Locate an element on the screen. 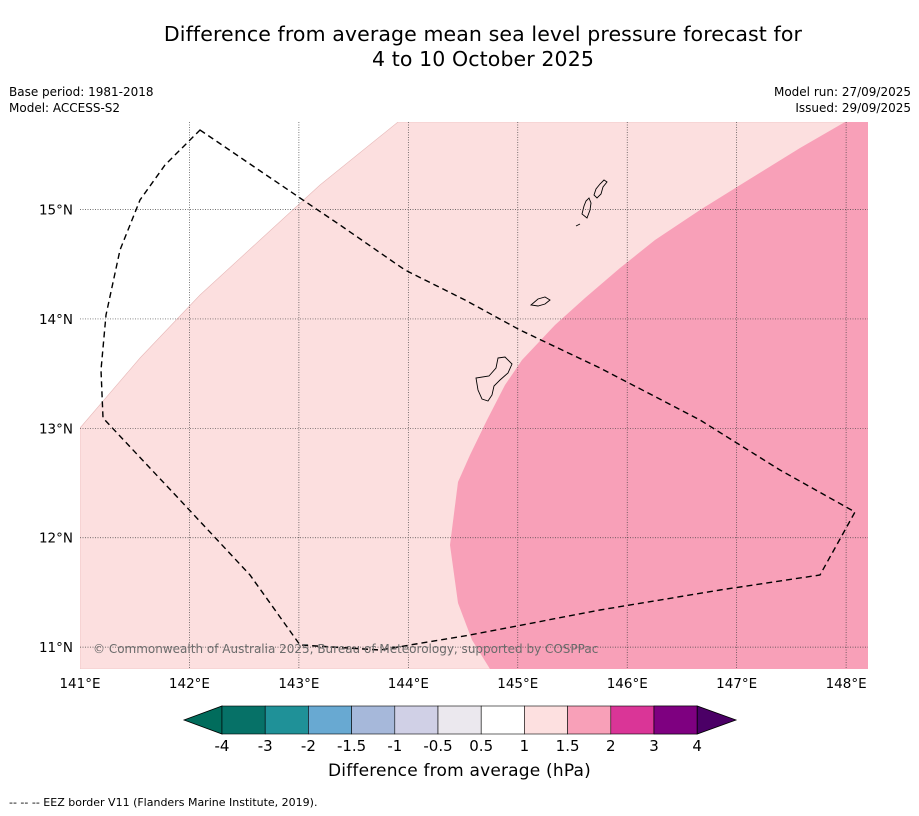 The width and height of the screenshot is (919, 816). colorbar-tick-label: -1.5 is located at coordinates (351, 746).